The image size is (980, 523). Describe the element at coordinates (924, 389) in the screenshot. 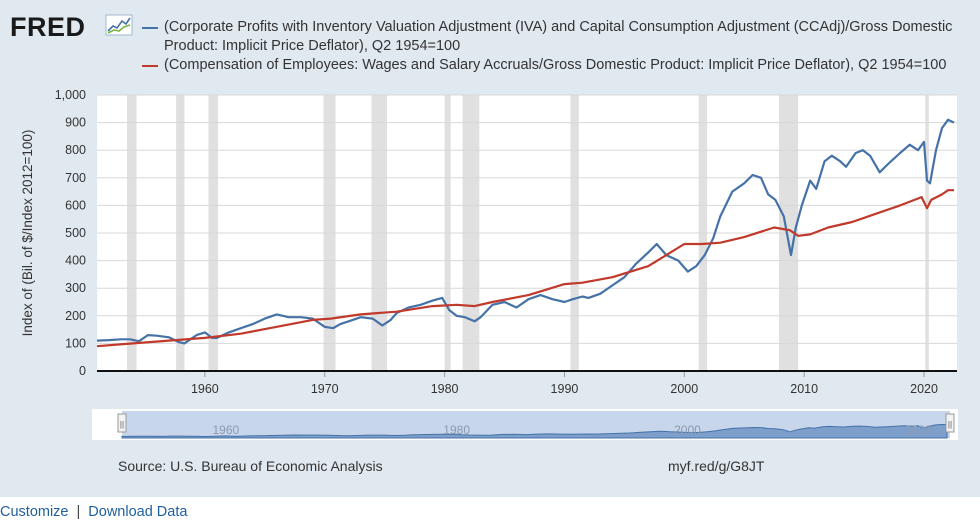

I see `x-tick-label-2020: 2020` at that location.